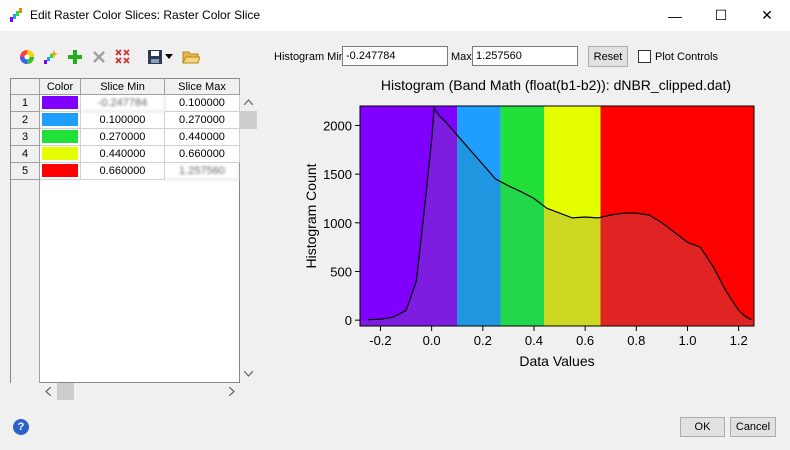 The width and height of the screenshot is (790, 450). I want to click on raster-color-icon, so click(16, 15).